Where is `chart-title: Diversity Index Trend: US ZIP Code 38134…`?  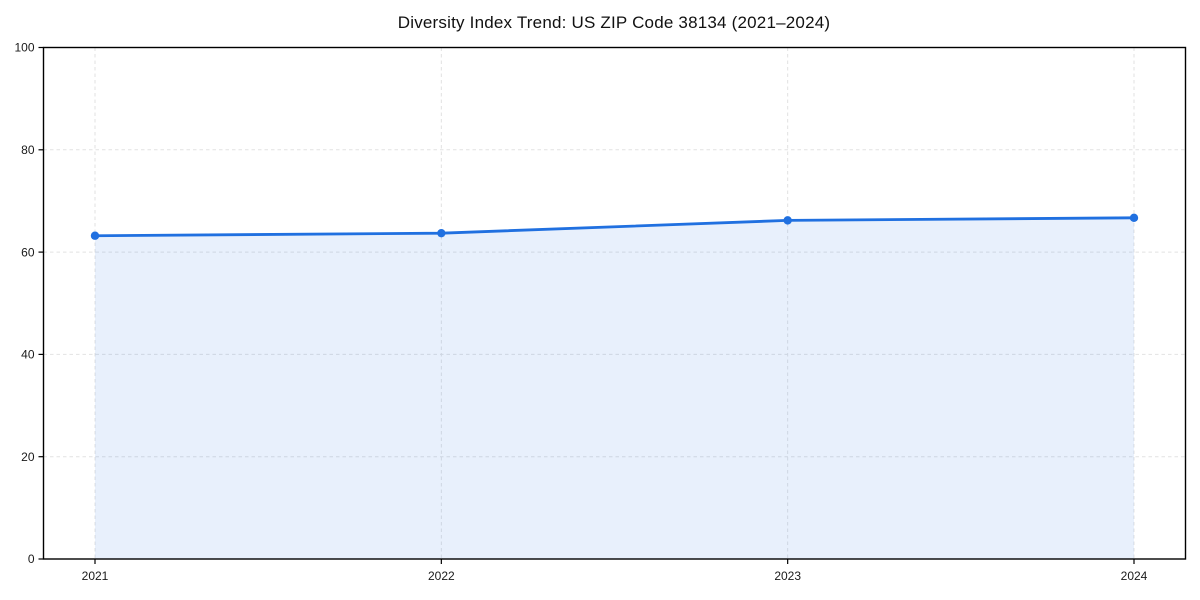 chart-title: Diversity Index Trend: US ZIP Code 38134… is located at coordinates (614, 22).